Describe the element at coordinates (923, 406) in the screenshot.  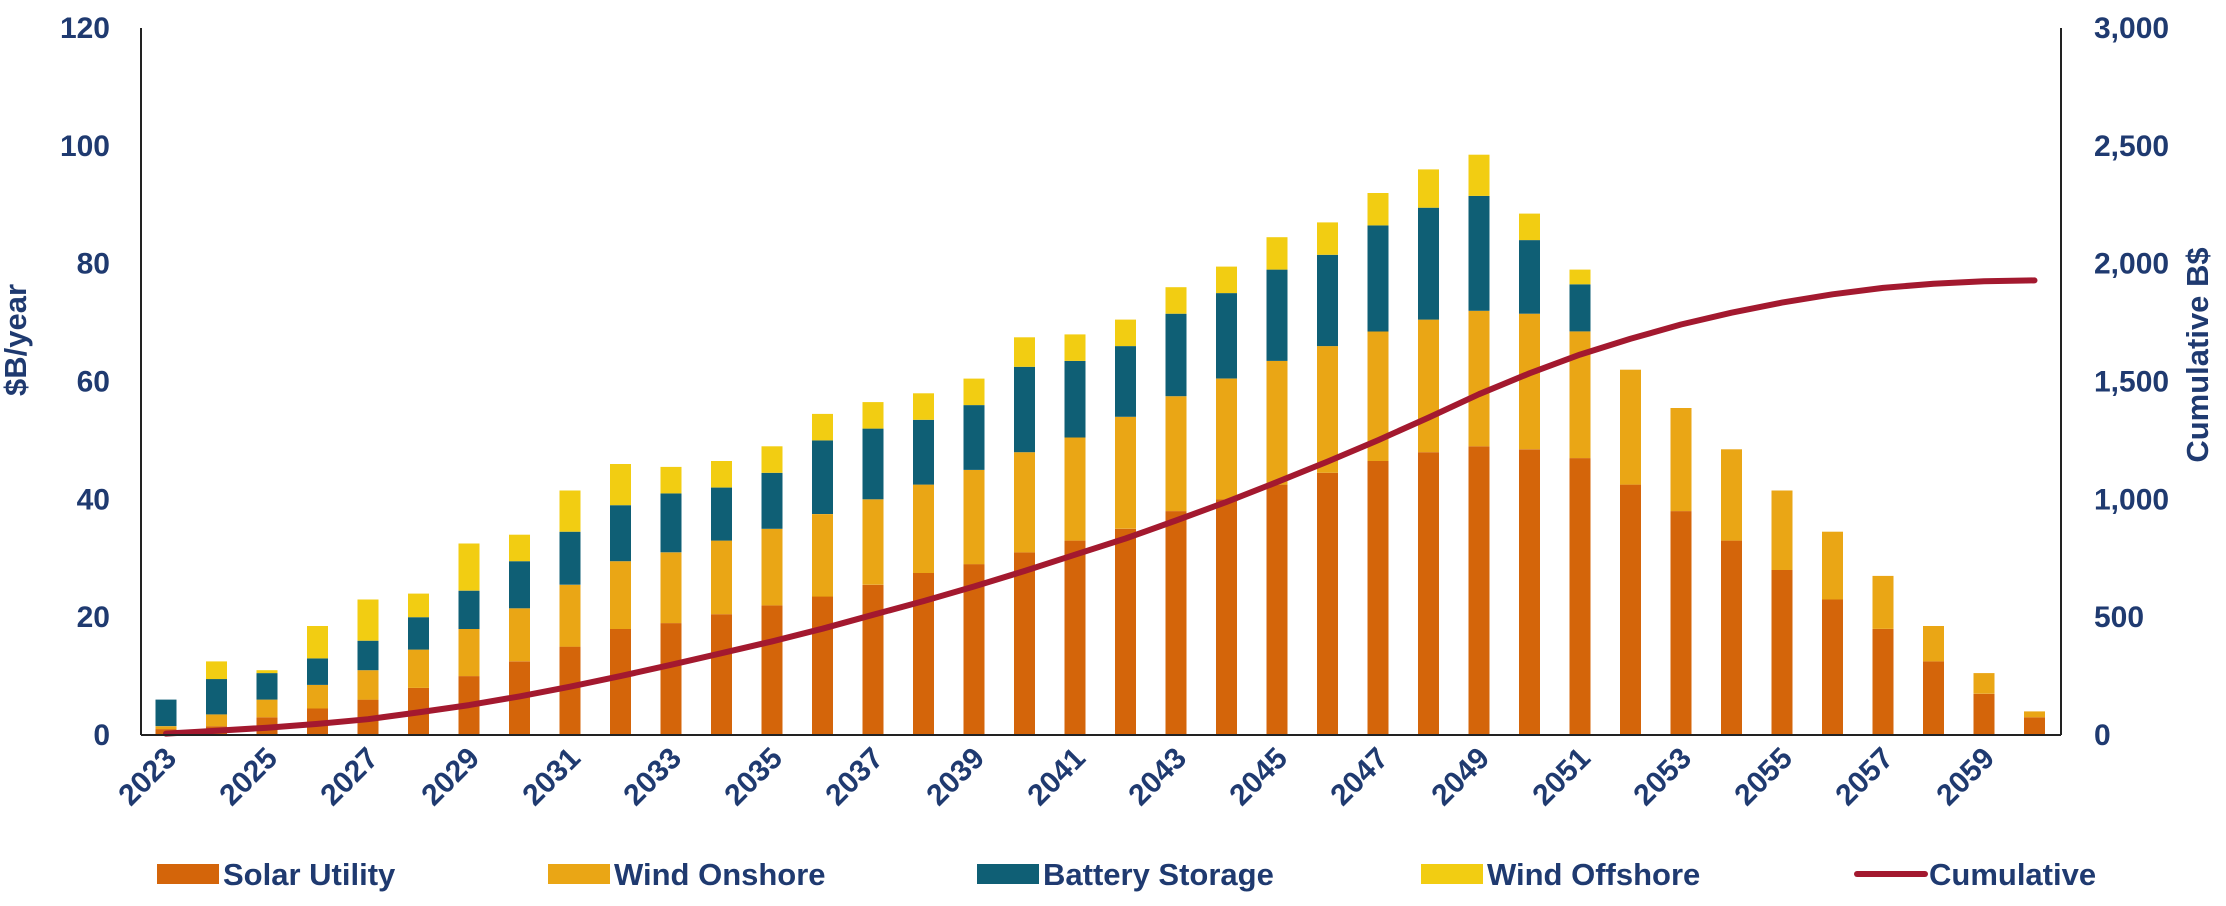
I see `bar-wind-offshore-2038` at that location.